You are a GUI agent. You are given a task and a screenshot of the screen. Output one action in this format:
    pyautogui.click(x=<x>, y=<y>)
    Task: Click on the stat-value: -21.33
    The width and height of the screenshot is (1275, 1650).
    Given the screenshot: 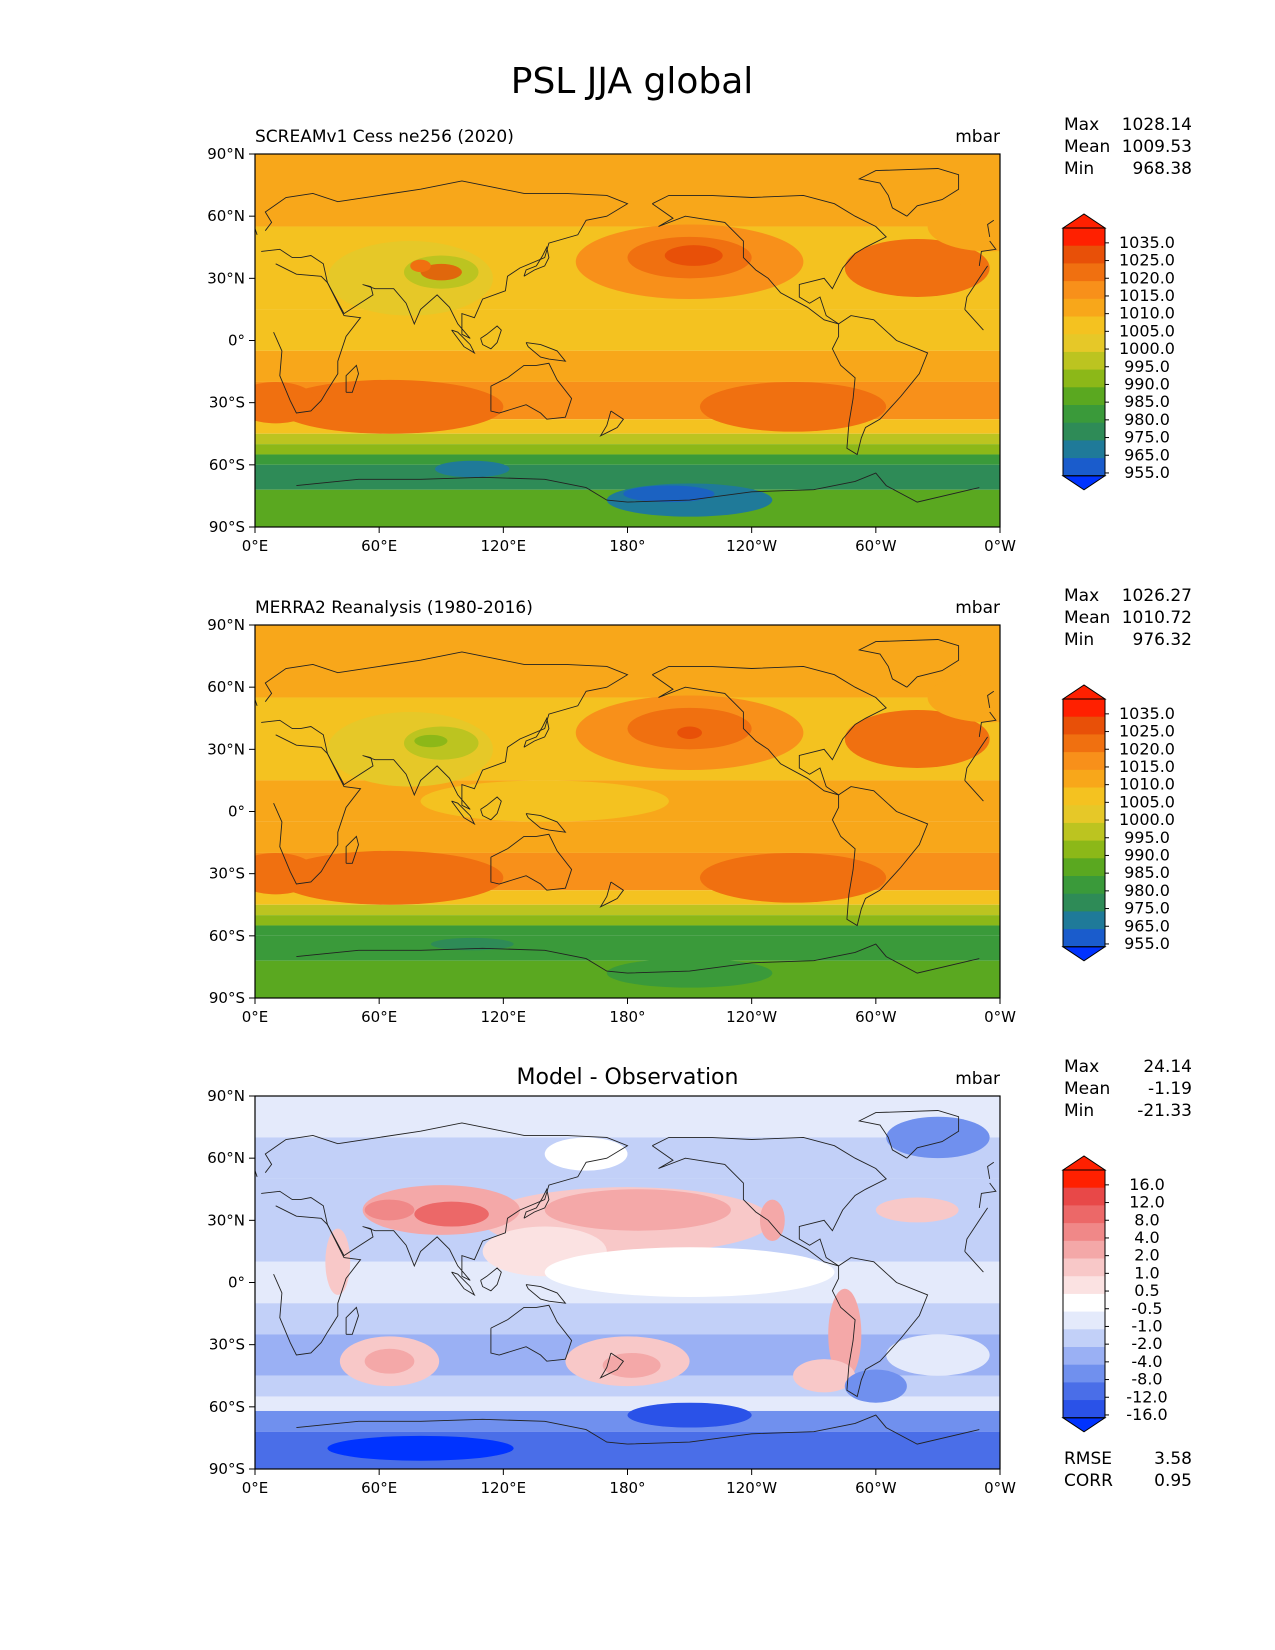 What is the action you would take?
    pyautogui.click(x=1164, y=1111)
    